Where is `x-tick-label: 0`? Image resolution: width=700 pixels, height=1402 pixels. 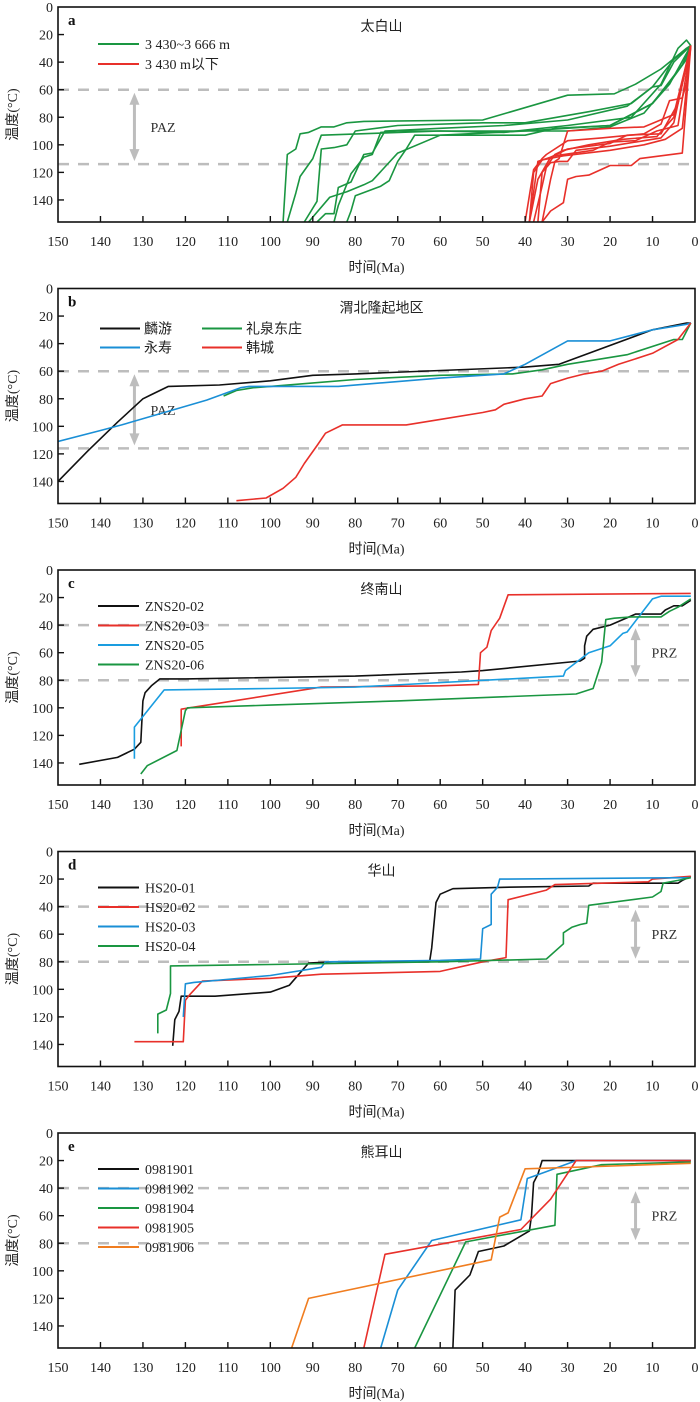
x-tick-label: 0 is located at coordinates (695, 524).